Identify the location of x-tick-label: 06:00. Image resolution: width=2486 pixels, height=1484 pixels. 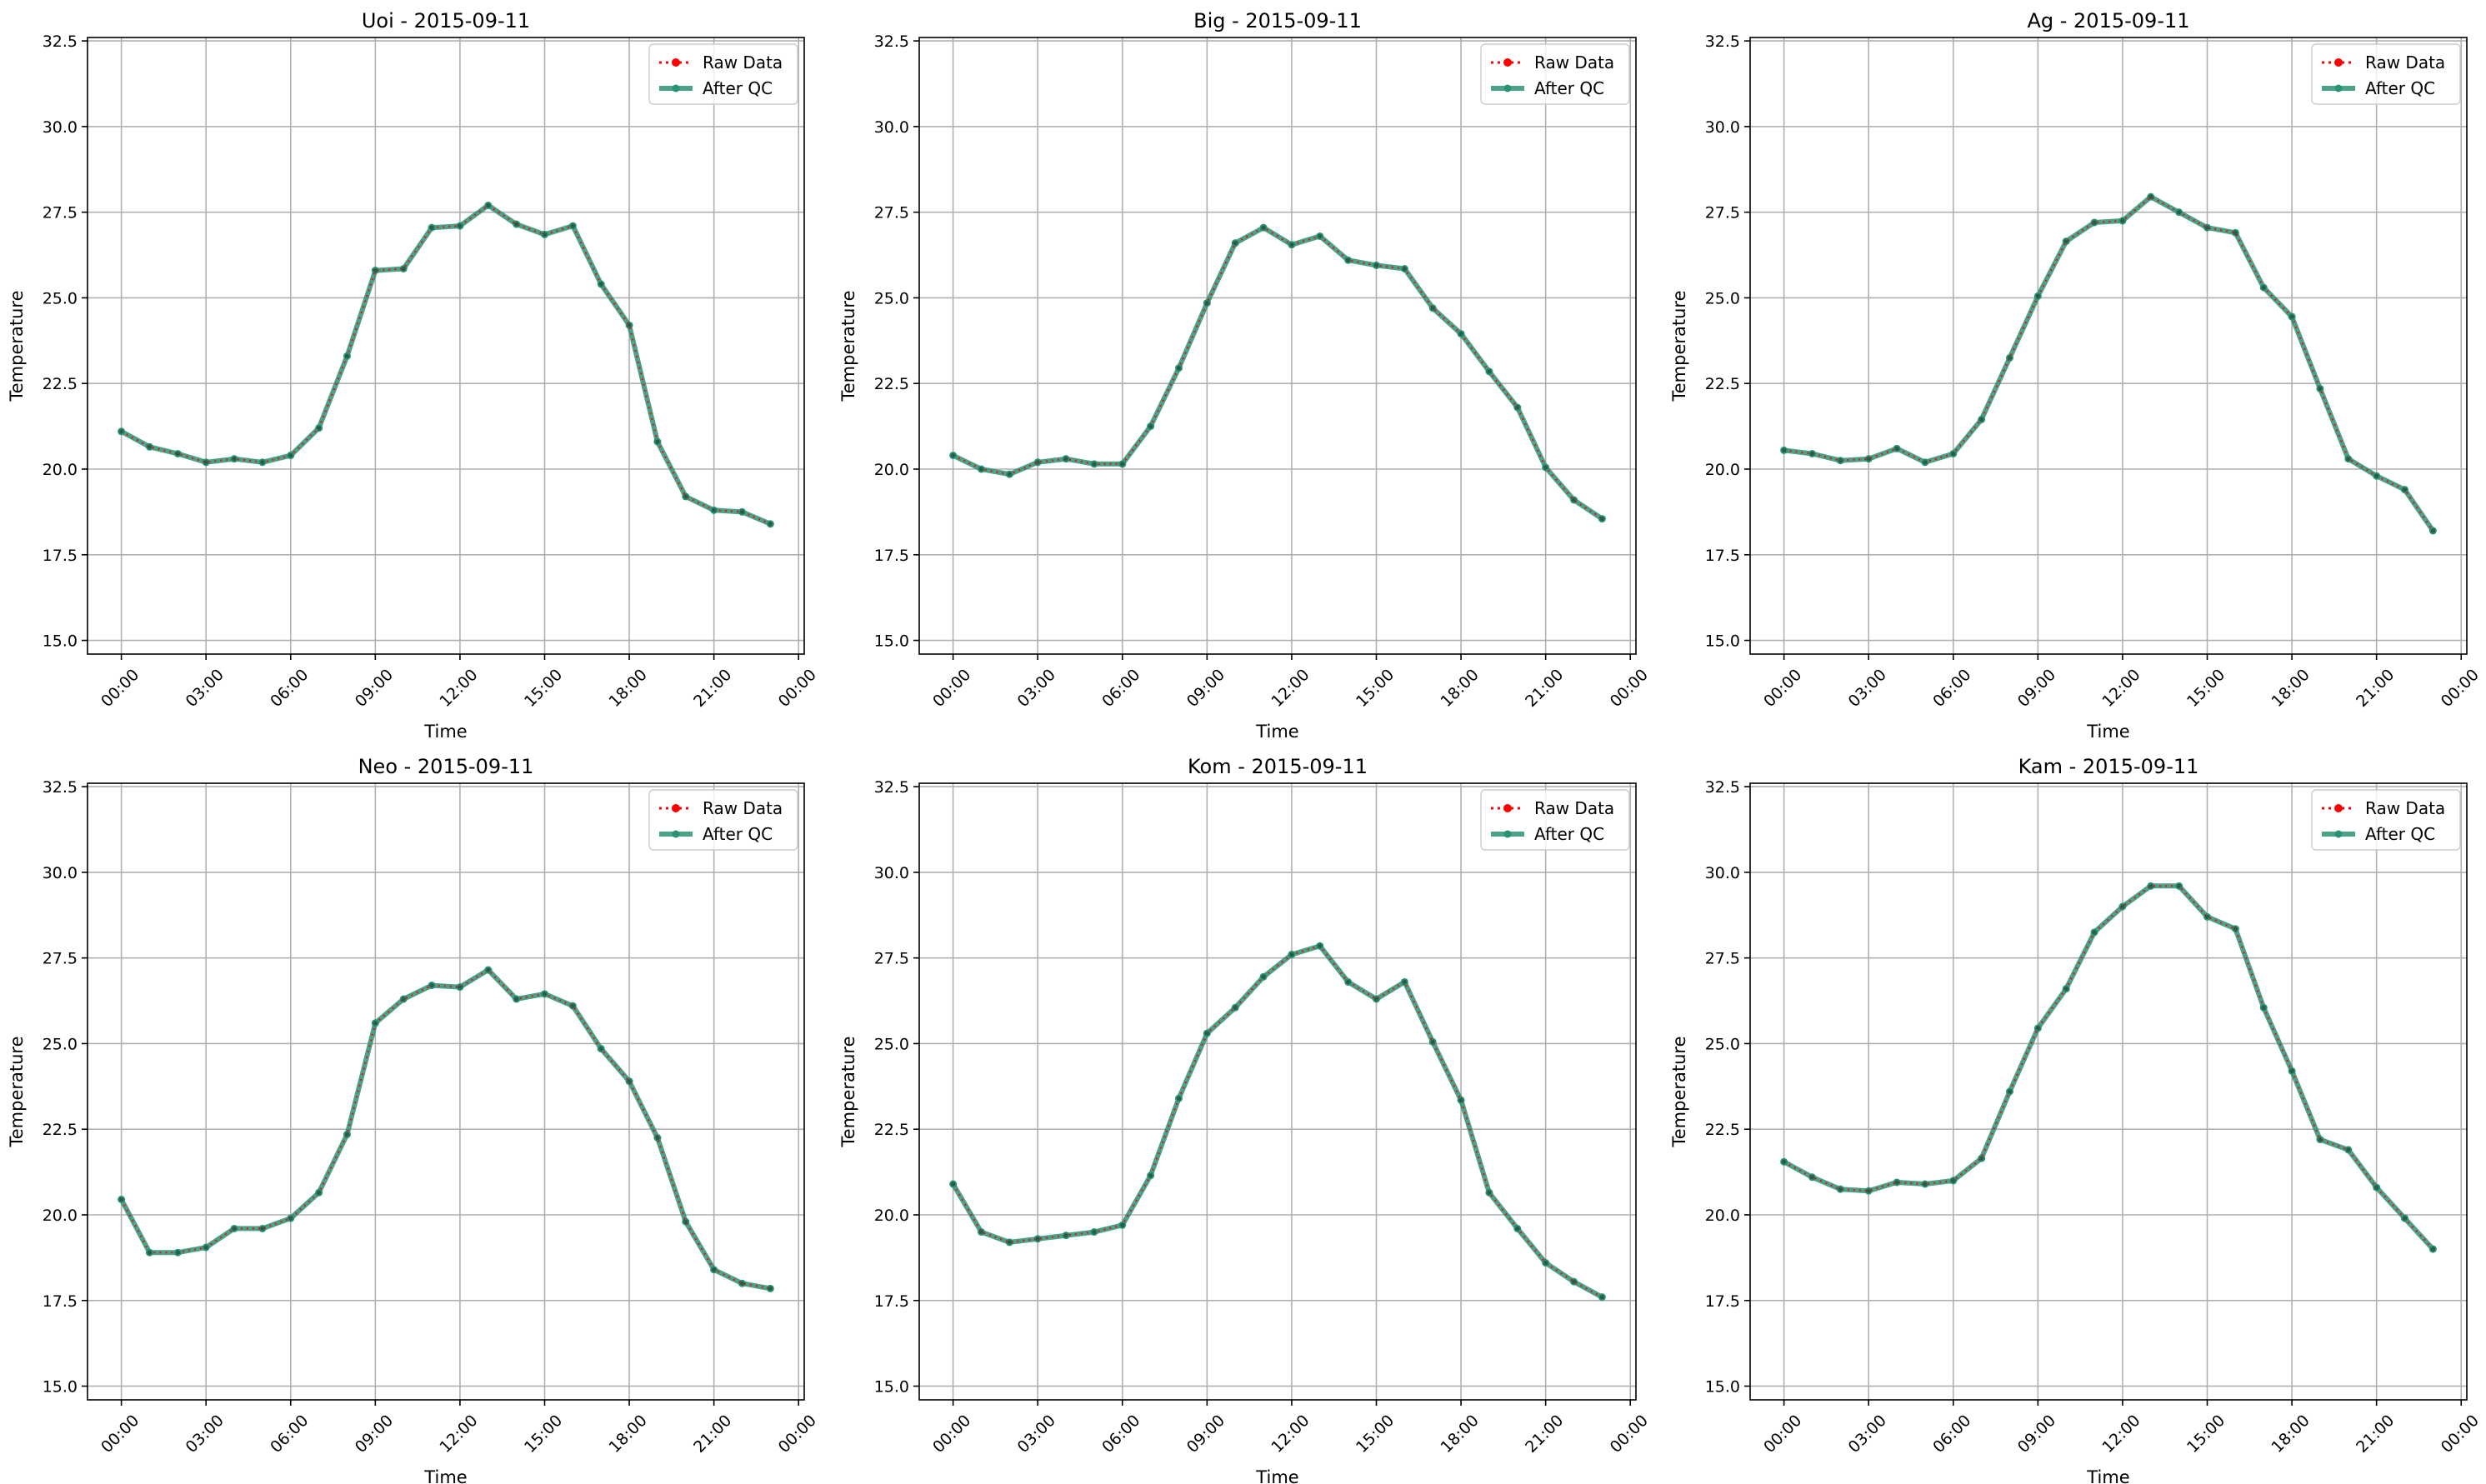
(289, 688).